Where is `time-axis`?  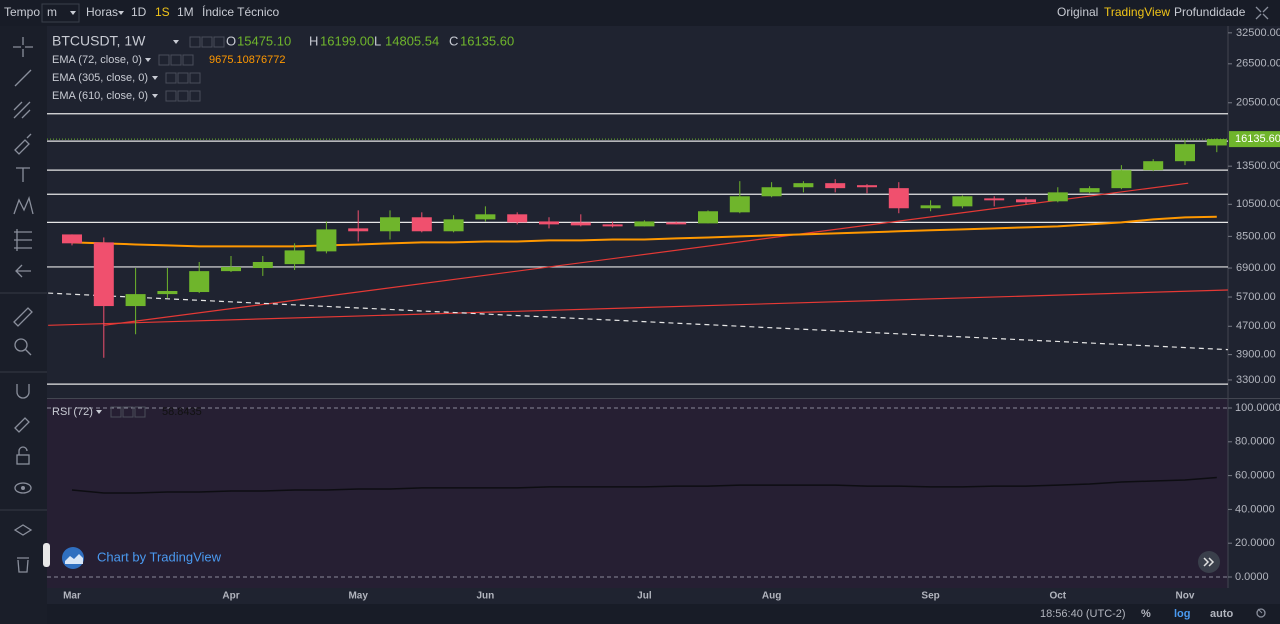 time-axis is located at coordinates (663, 596).